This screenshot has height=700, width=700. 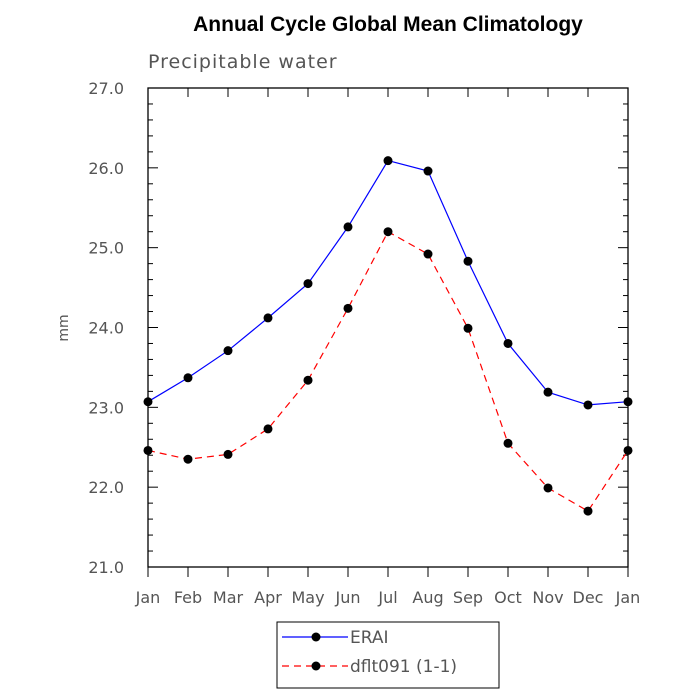 What do you see at coordinates (468, 597) in the screenshot?
I see `x-tick-label: Sep` at bounding box center [468, 597].